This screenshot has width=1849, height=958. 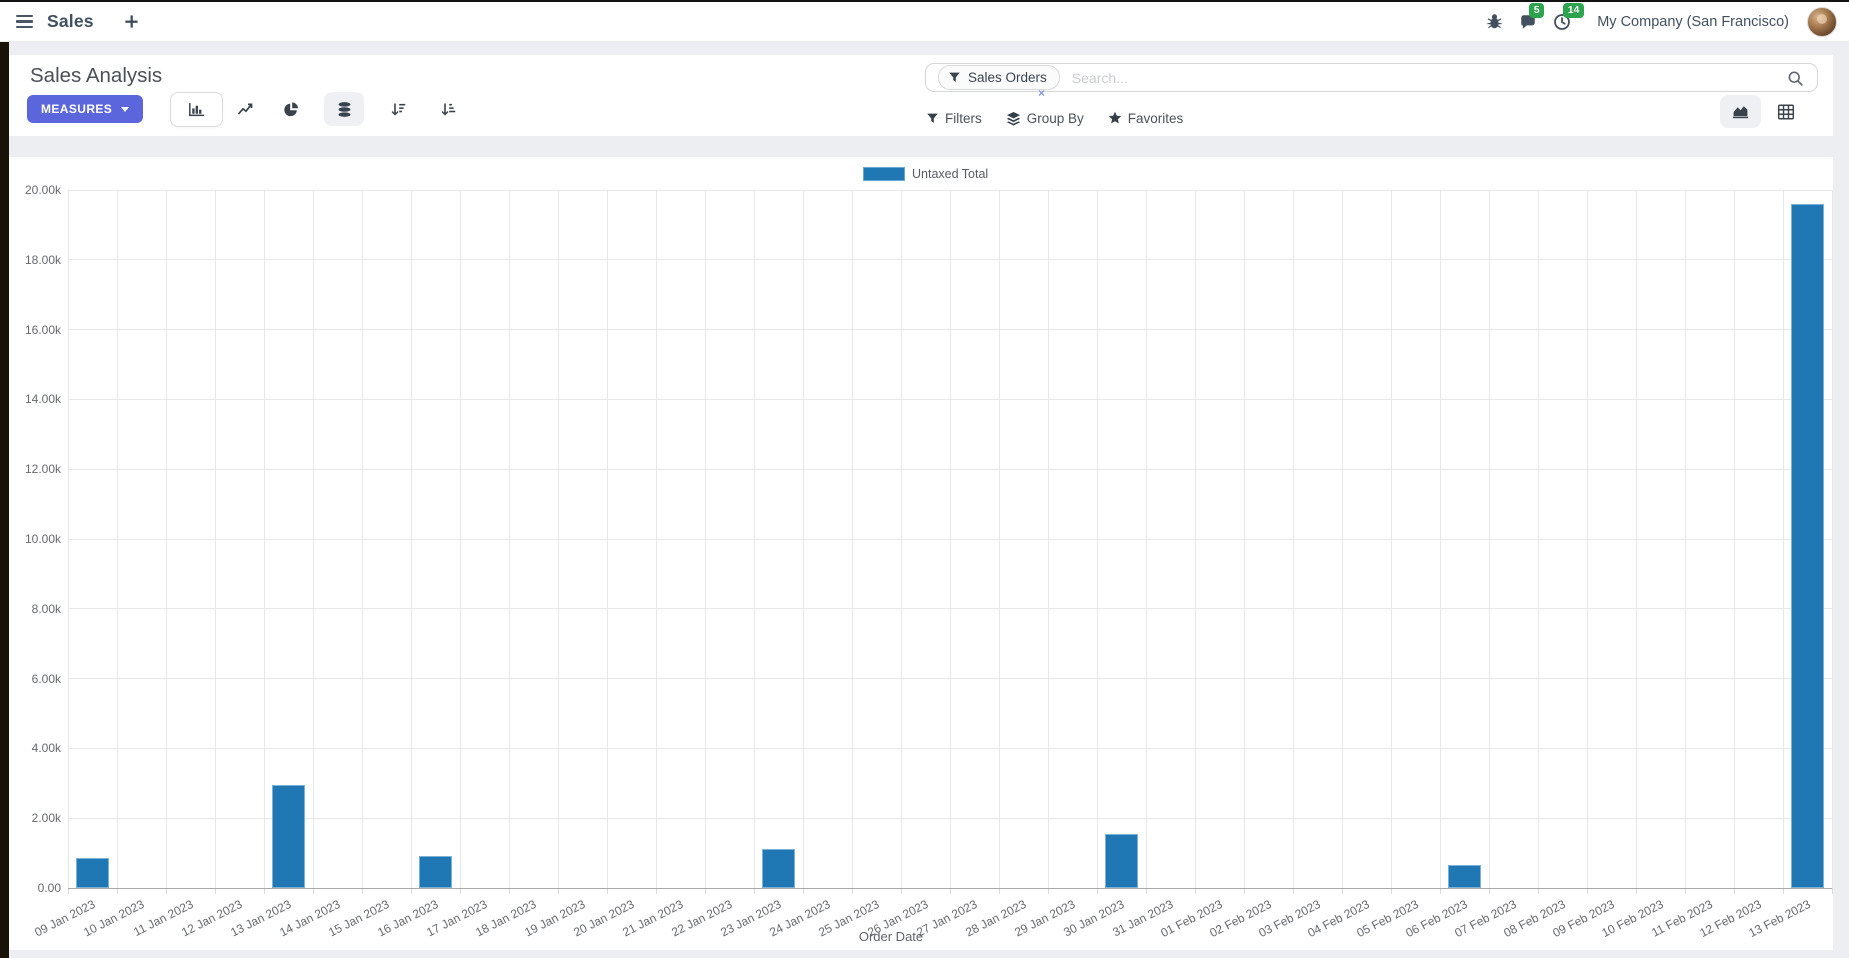 I want to click on y-tick-label: 12.00k, so click(x=42, y=469).